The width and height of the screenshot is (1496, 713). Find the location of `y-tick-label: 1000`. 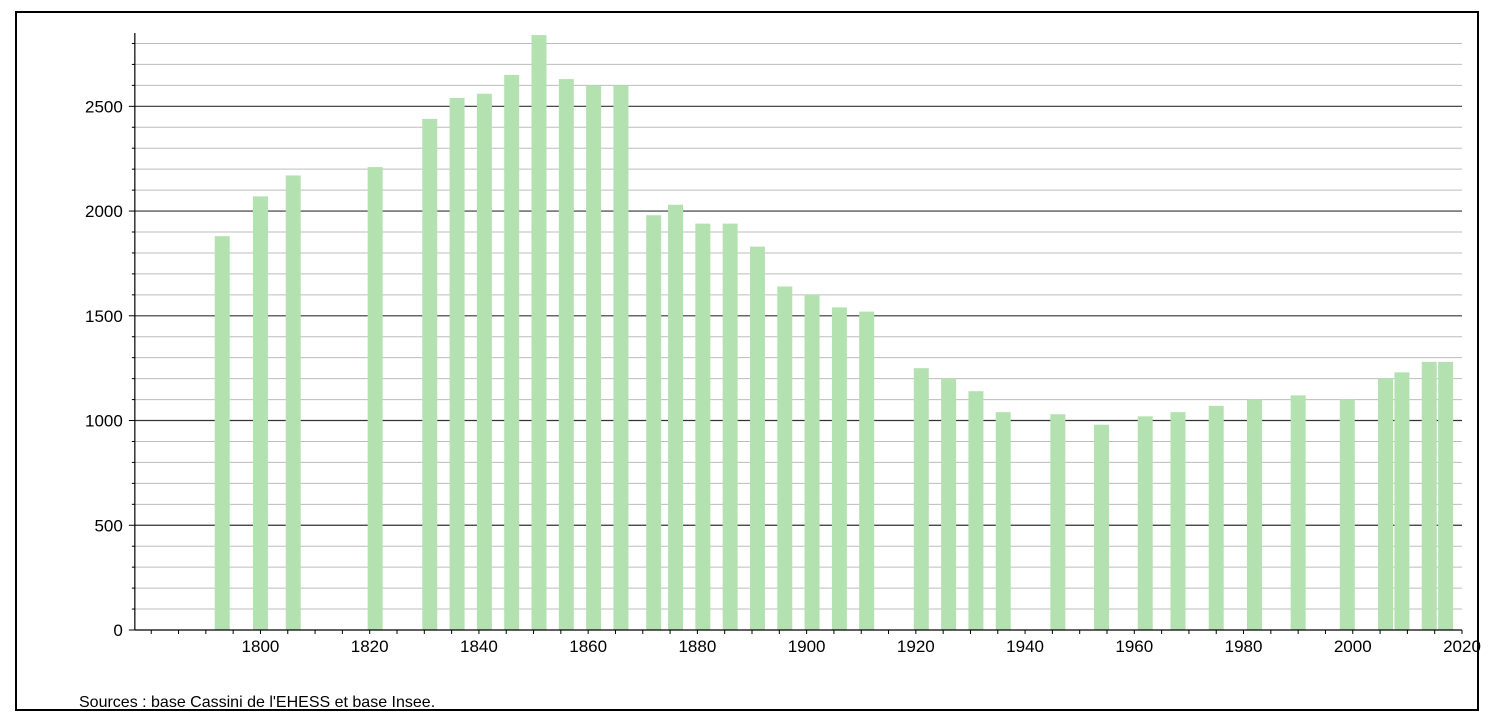

y-tick-label: 1000 is located at coordinates (104, 421).